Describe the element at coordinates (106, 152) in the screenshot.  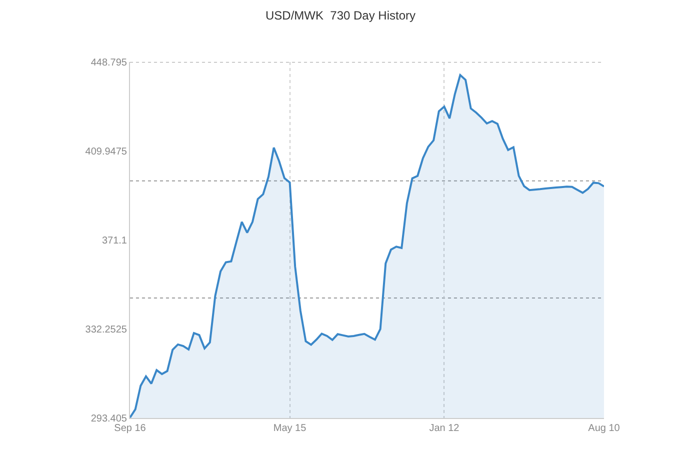
I see `y-tick-label: 409.9475` at that location.